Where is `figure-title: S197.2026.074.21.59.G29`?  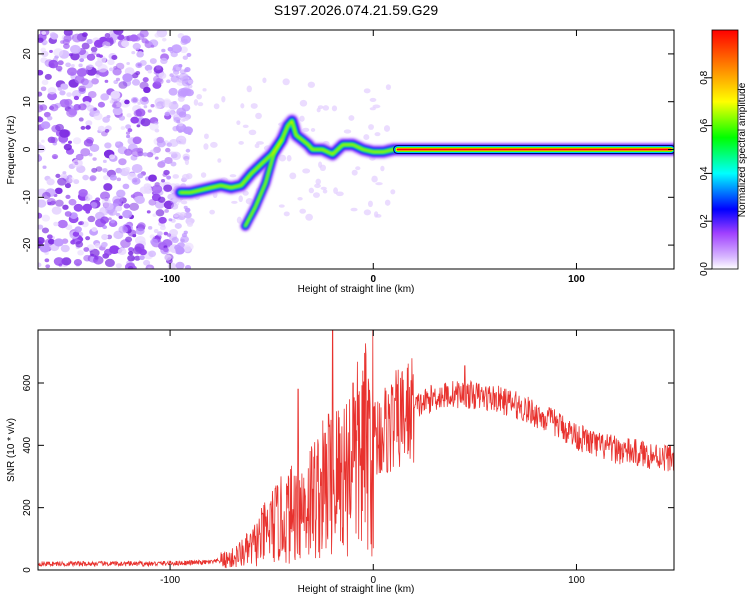 figure-title: S197.2026.074.21.59.G29 is located at coordinates (356, 10).